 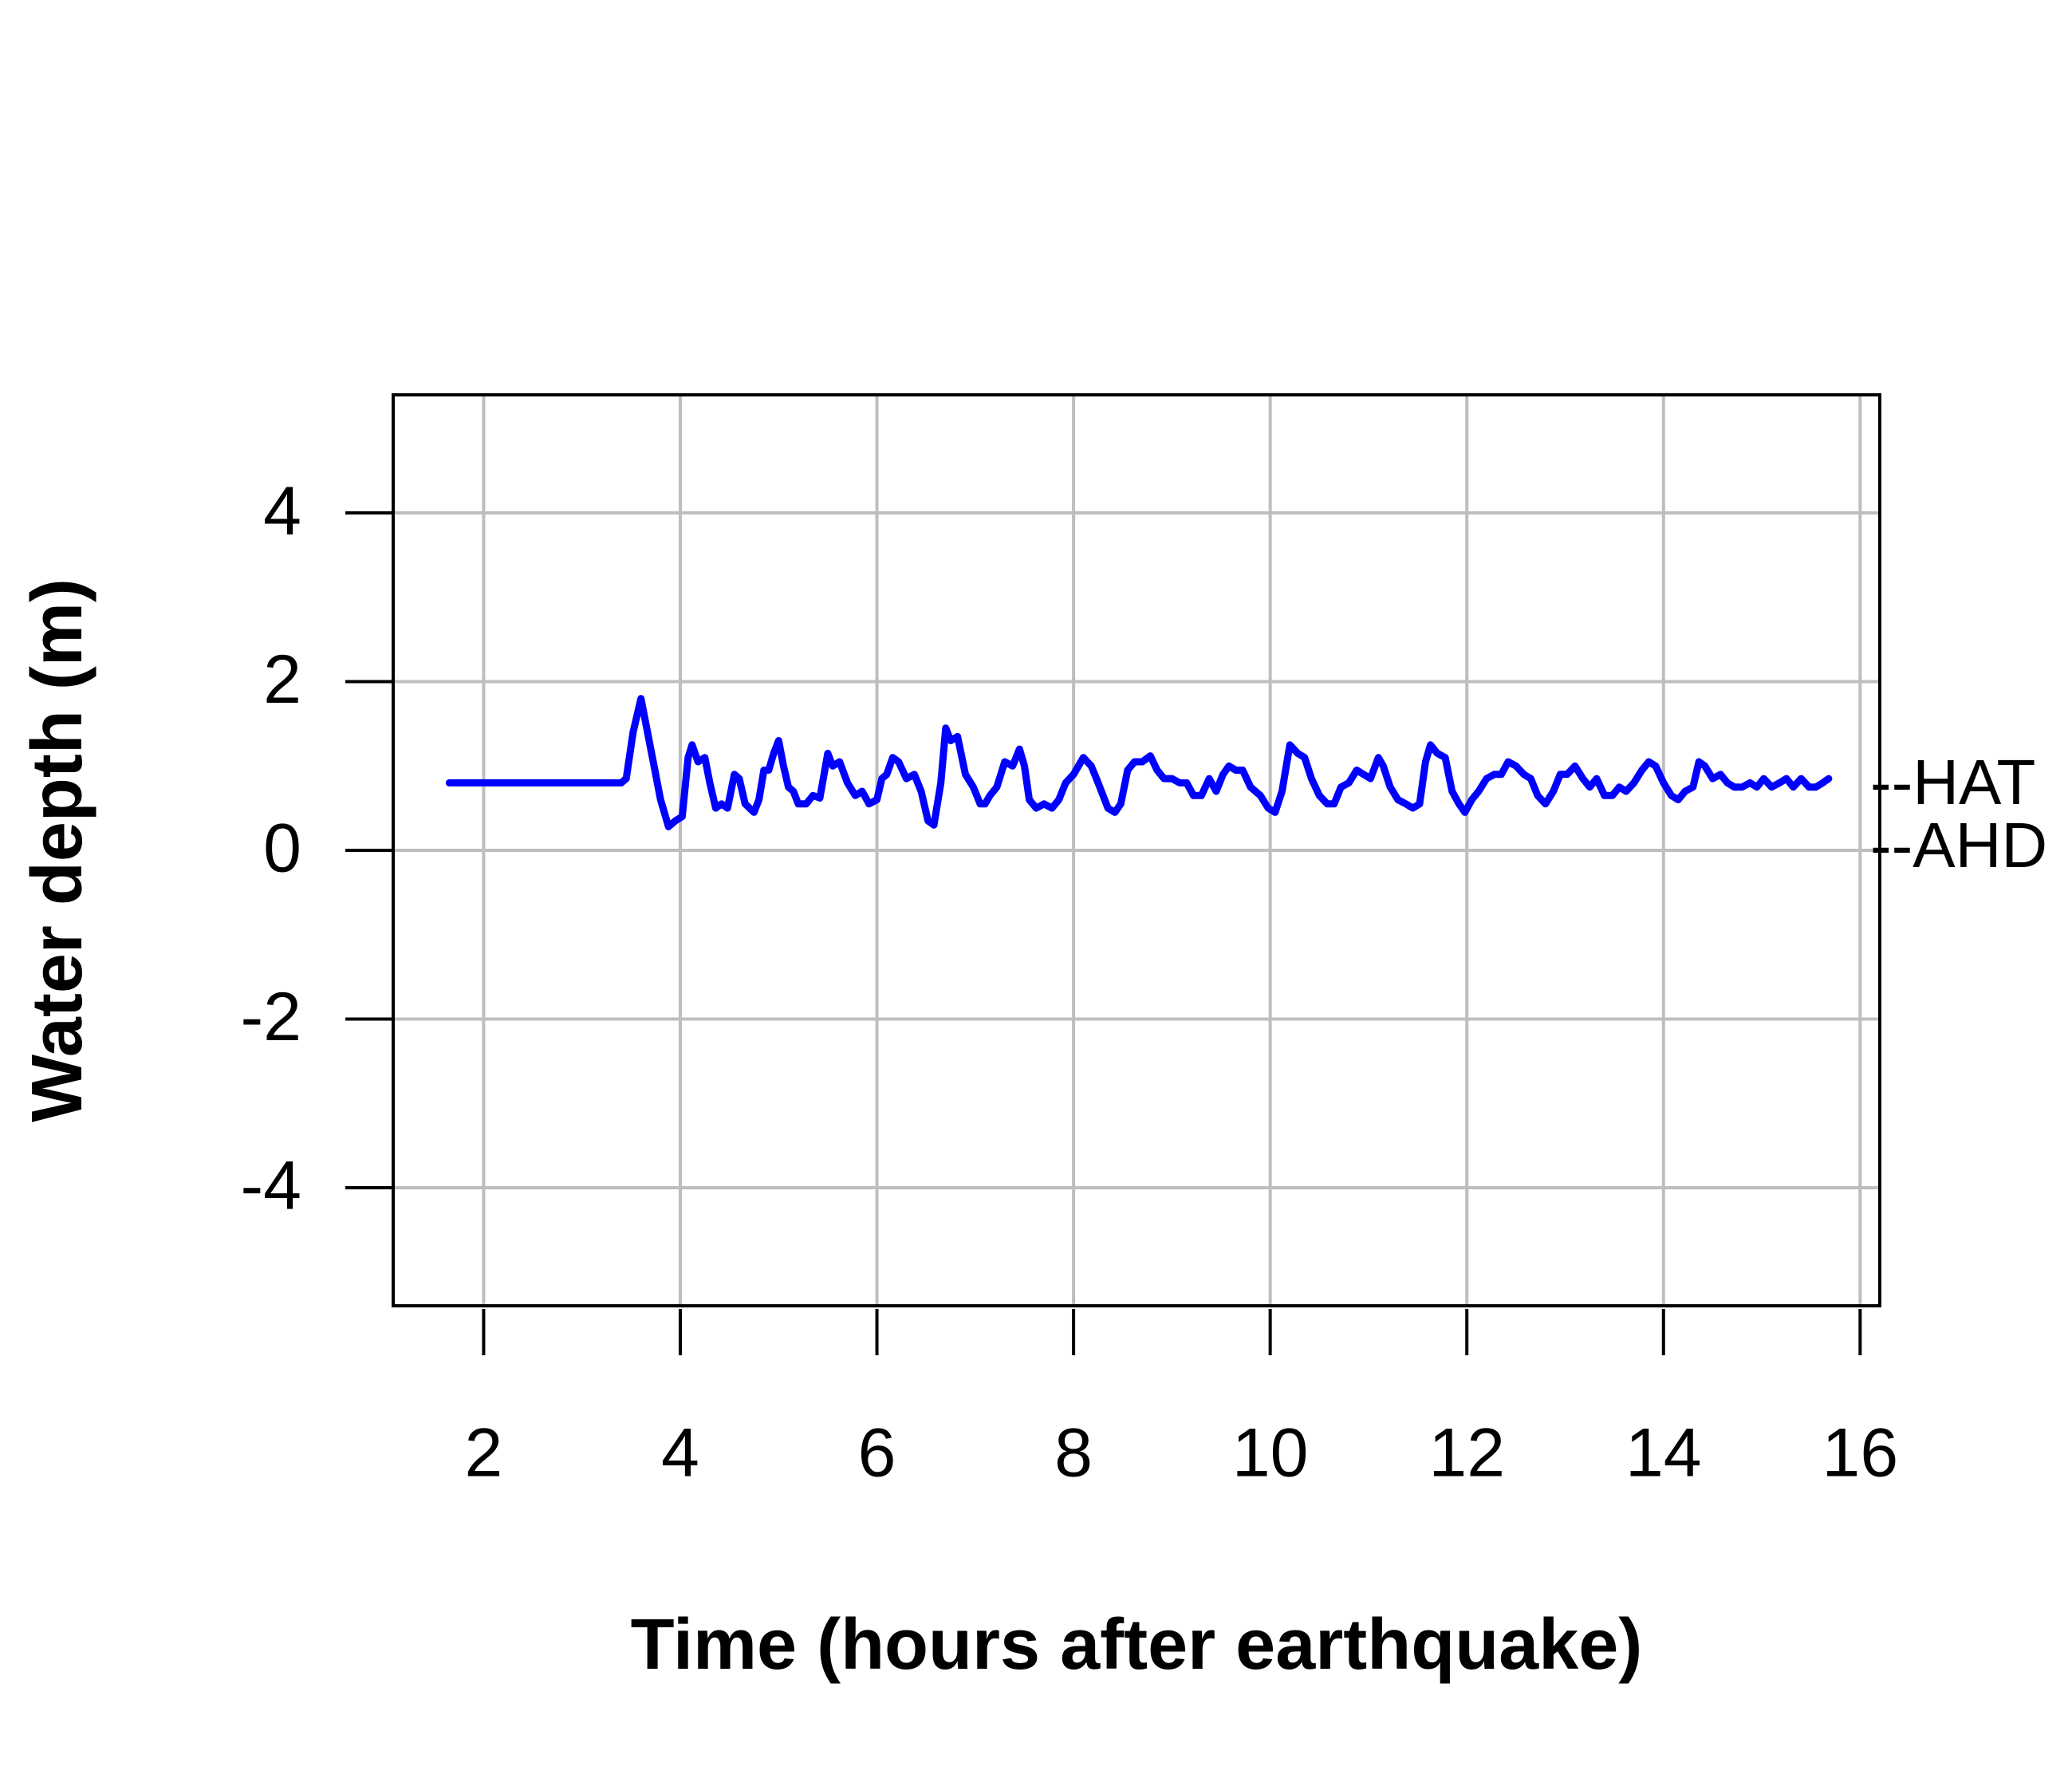 I want to click on x-tick-label: 2, so click(x=483, y=1453).